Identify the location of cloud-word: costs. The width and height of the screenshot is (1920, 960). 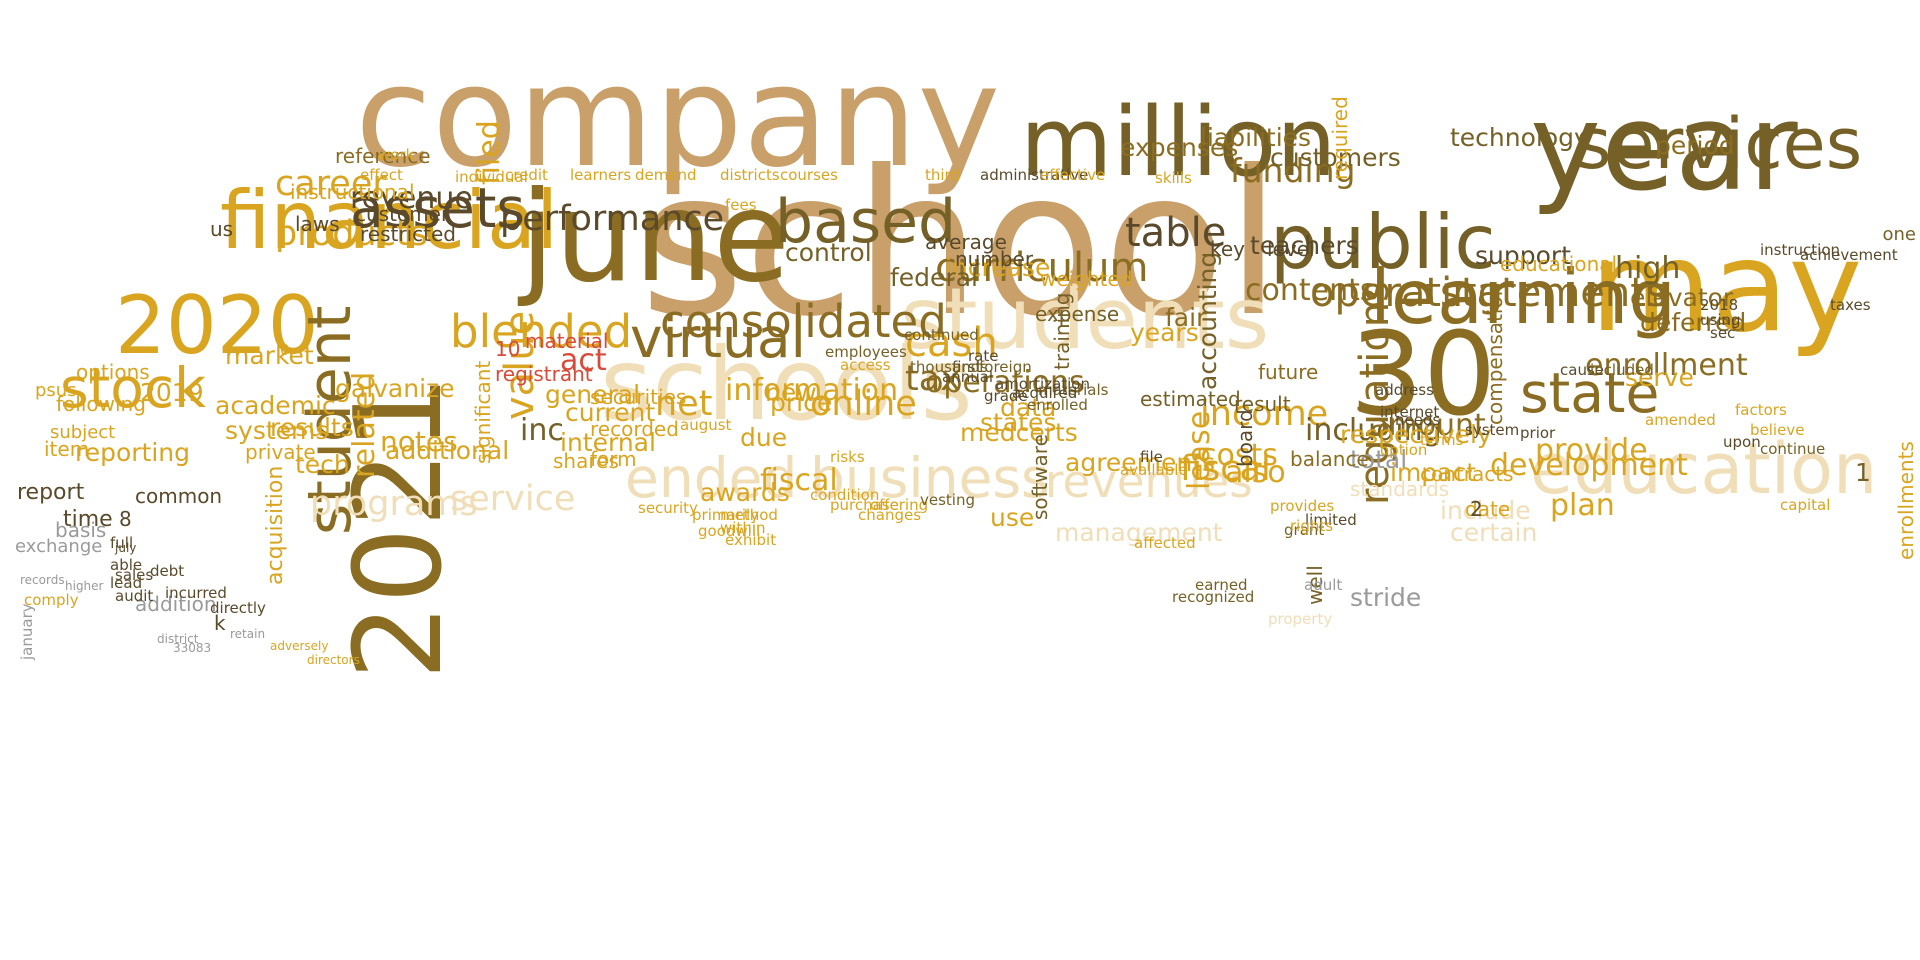
(1239, 455).